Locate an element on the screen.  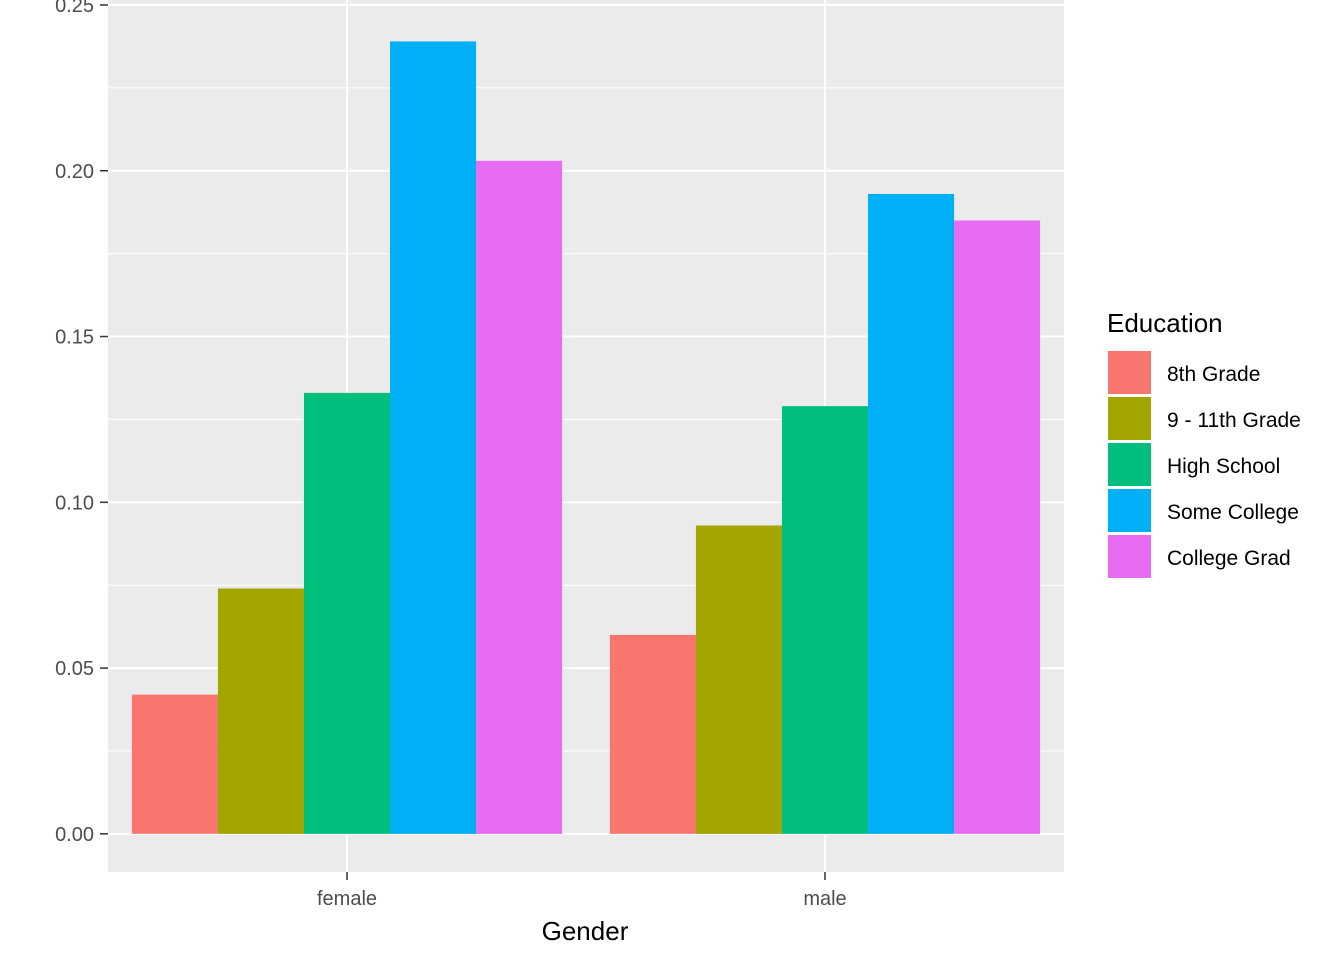
y-tick-label: 0.20 is located at coordinates (74, 172).